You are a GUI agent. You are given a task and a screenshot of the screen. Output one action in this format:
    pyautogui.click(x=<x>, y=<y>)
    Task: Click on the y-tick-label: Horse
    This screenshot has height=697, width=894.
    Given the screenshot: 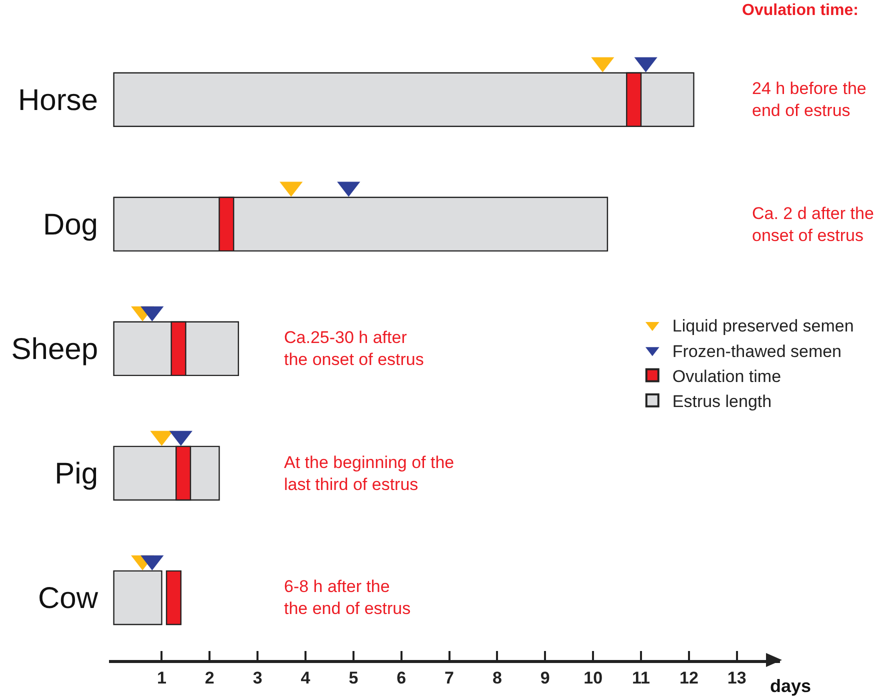 What is the action you would take?
    pyautogui.click(x=58, y=101)
    